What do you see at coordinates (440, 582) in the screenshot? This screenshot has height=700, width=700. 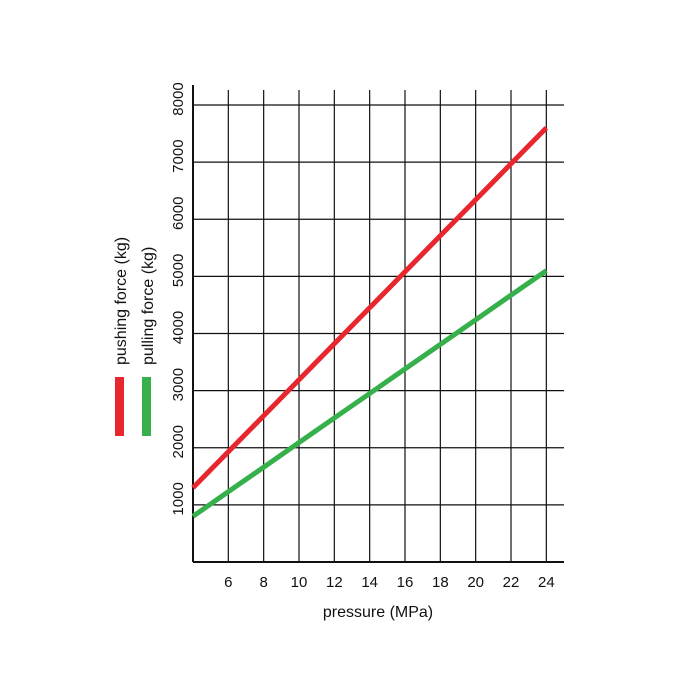 I see `x-tick-label: 18` at bounding box center [440, 582].